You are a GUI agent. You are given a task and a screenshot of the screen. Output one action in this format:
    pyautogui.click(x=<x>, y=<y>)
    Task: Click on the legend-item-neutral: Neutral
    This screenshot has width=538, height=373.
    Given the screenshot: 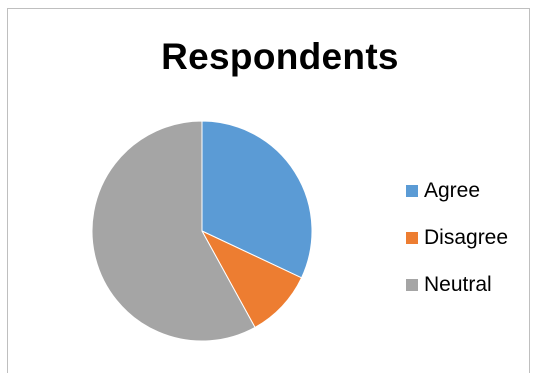 What is the action you would take?
    pyautogui.click(x=457, y=284)
    